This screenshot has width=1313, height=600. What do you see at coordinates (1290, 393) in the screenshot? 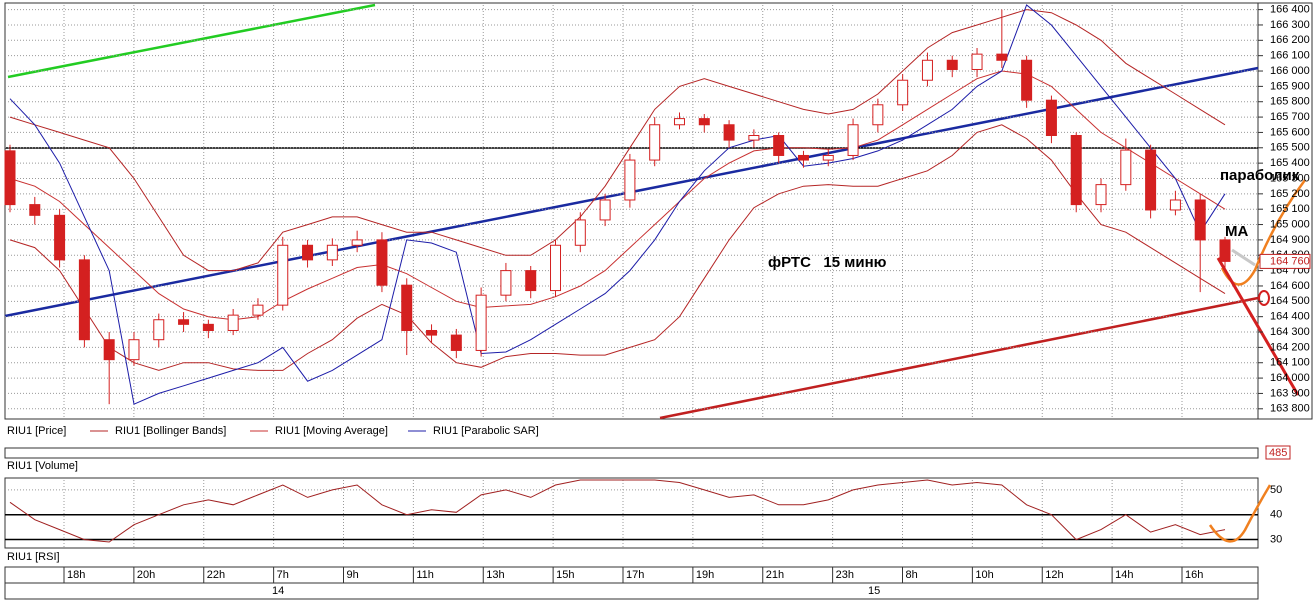
I see `y-tick-label: 163 900` at bounding box center [1290, 393].